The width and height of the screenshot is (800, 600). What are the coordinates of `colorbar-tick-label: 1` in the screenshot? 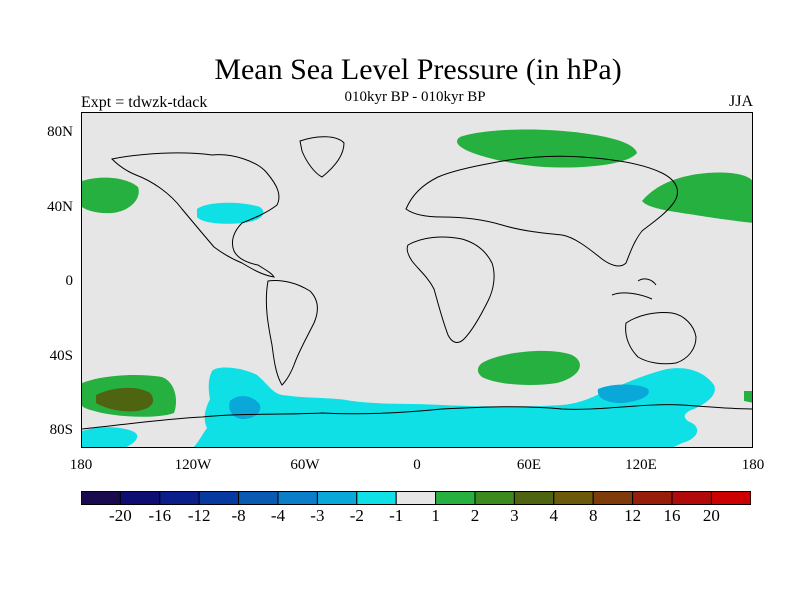 It's located at (435, 515).